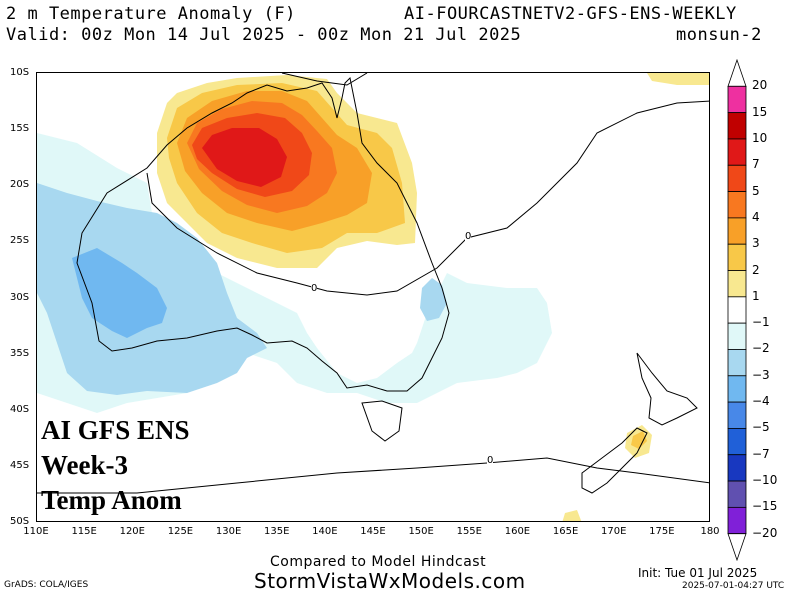 This screenshot has width=801, height=593. I want to click on grads-credit: GrADS: COLA/IGES, so click(46, 585).